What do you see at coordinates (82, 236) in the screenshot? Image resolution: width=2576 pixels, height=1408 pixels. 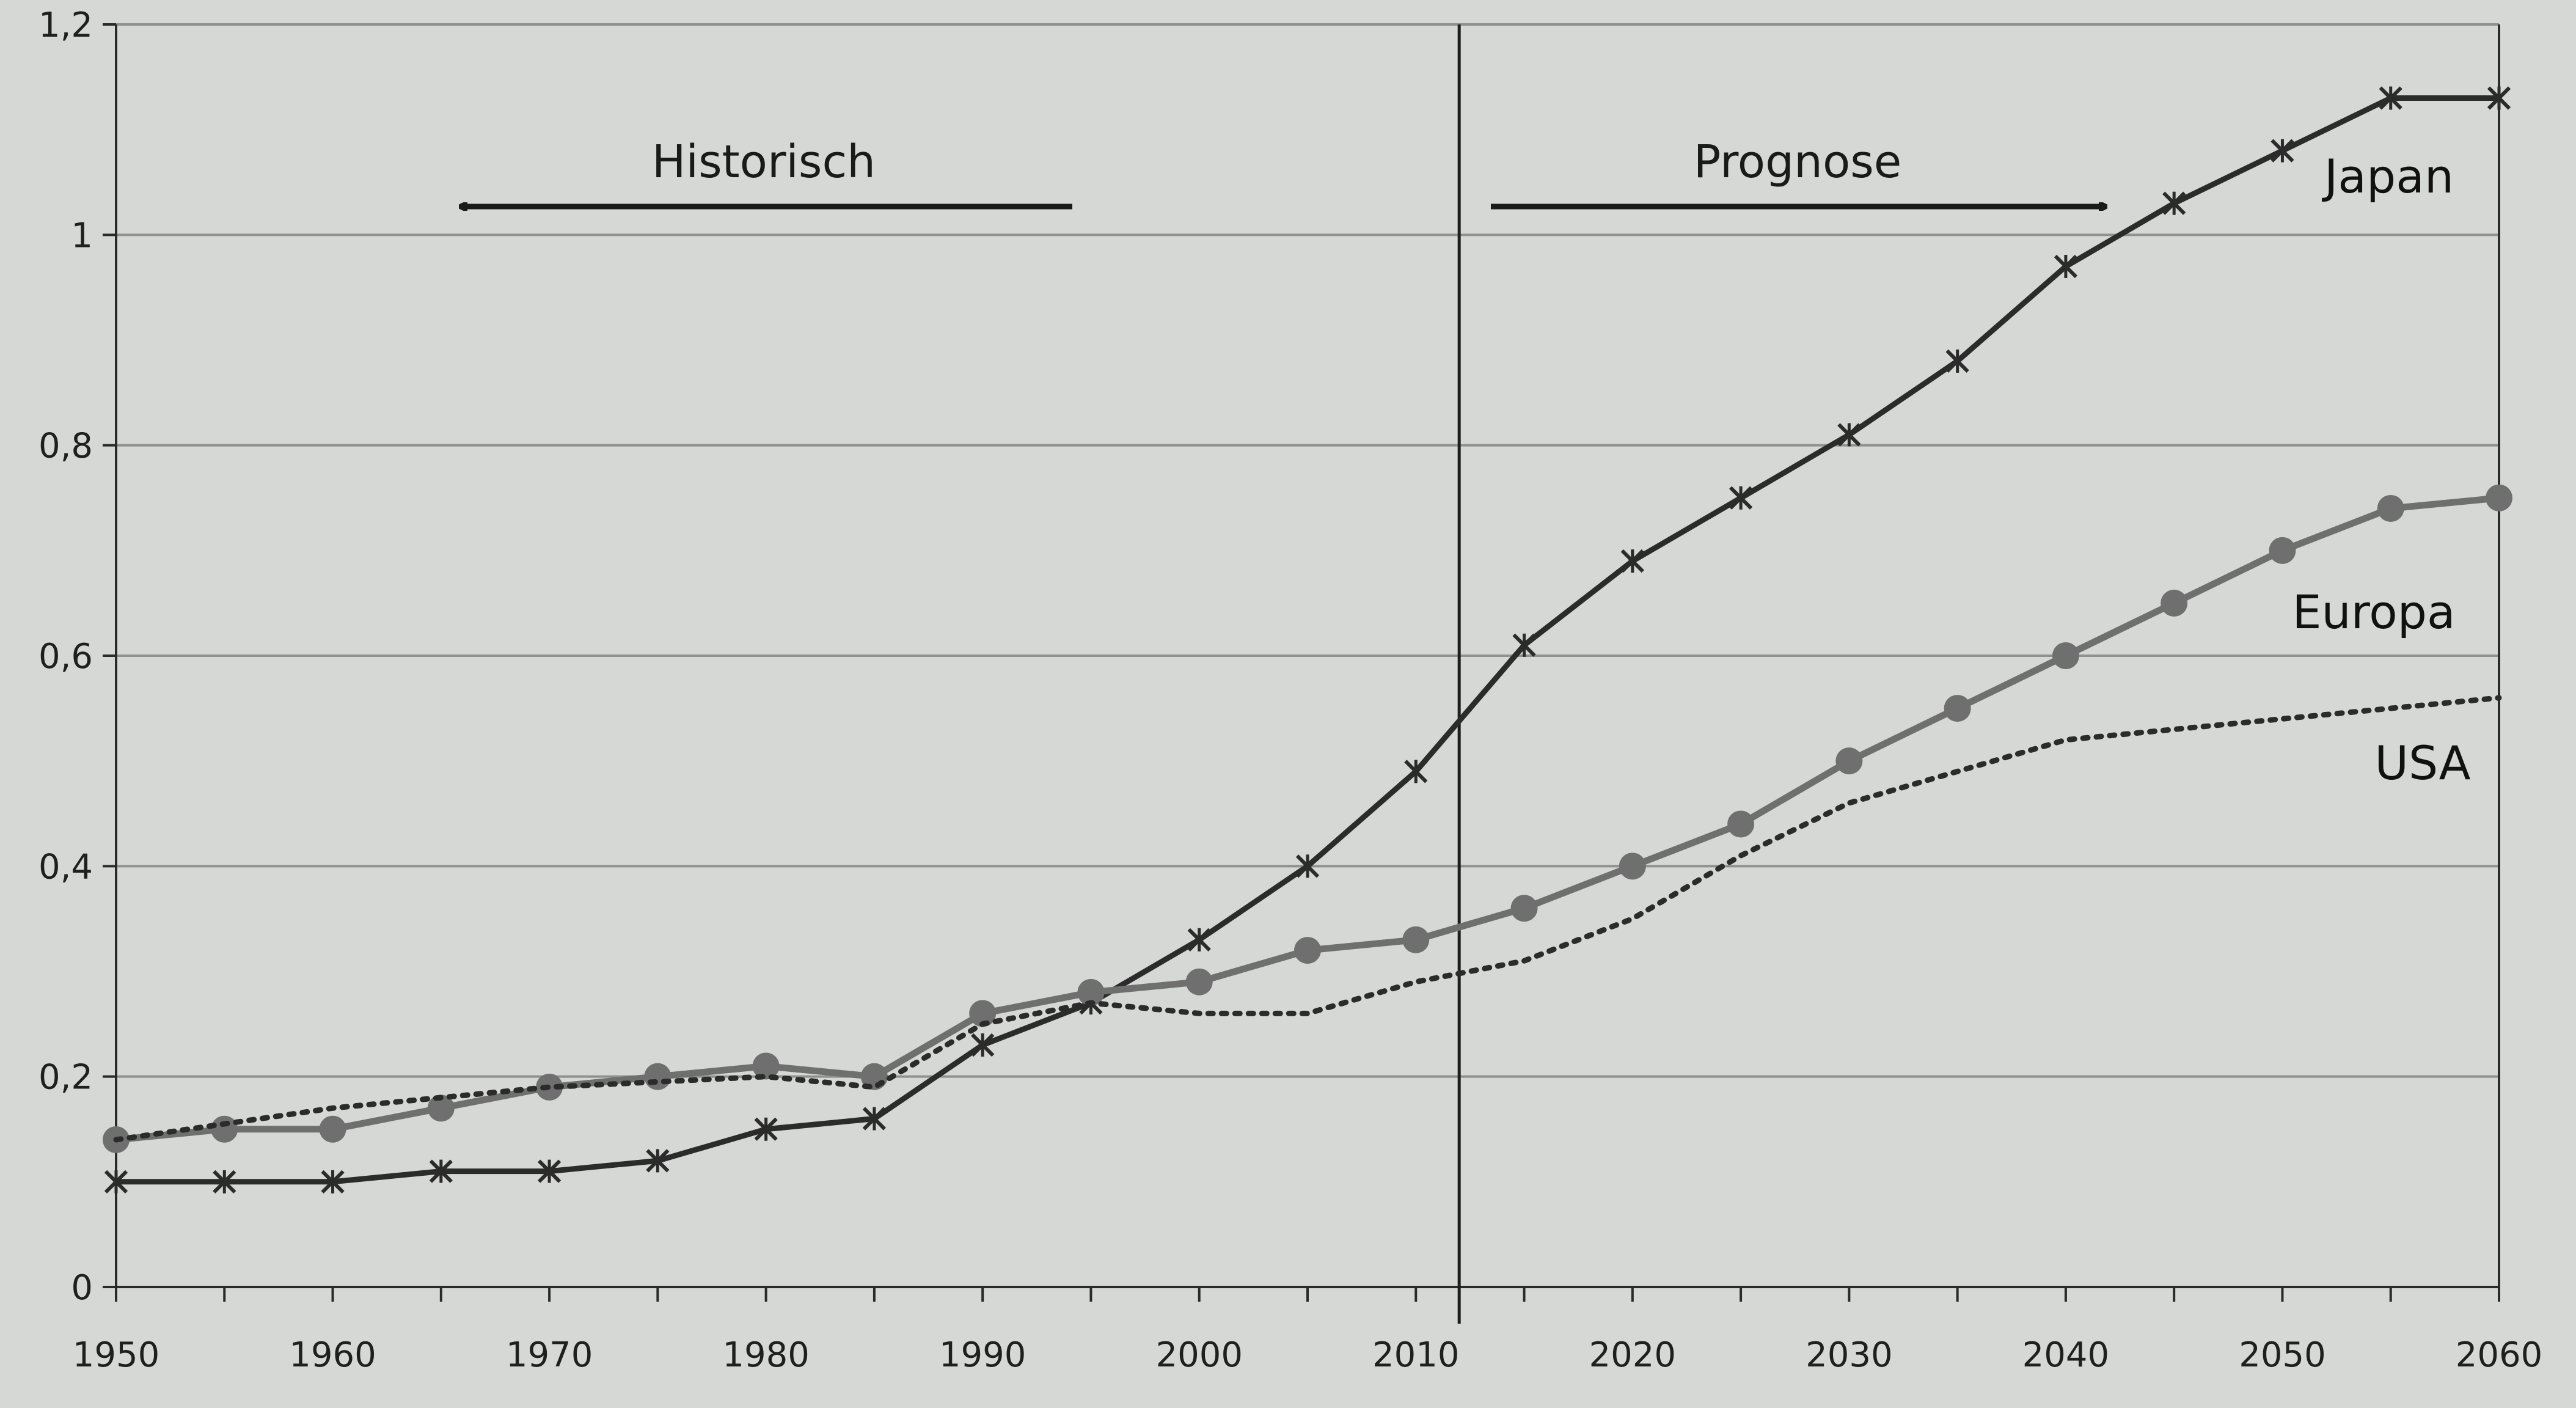 I see `y-tick-label: 1` at bounding box center [82, 236].